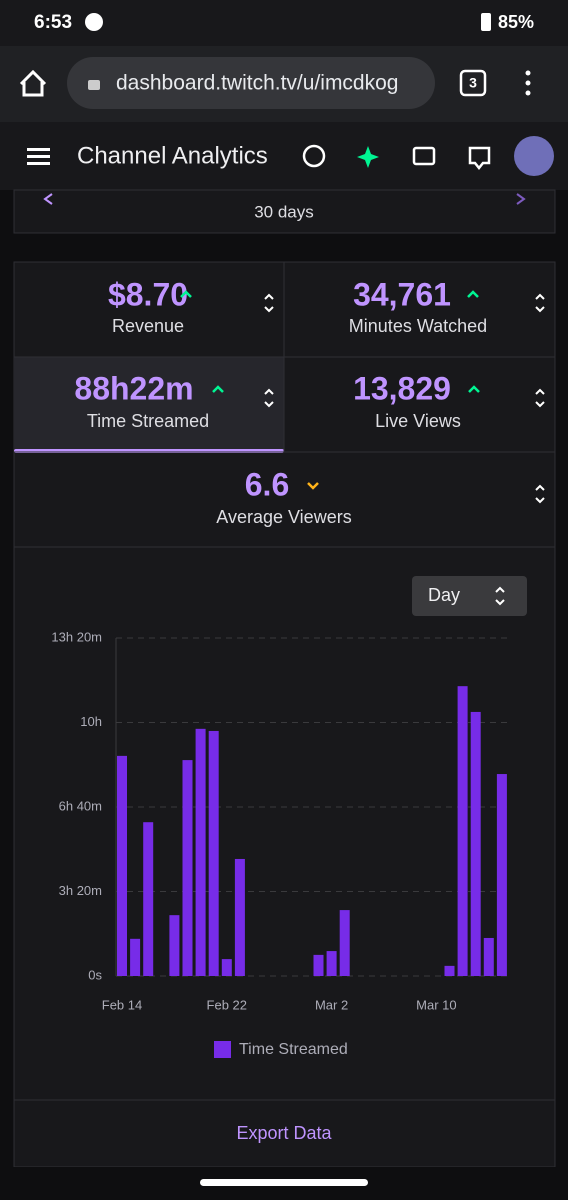 Image resolution: width=568 pixels, height=1200 pixels. What do you see at coordinates (500, 596) in the screenshot?
I see `select-arrows` at bounding box center [500, 596].